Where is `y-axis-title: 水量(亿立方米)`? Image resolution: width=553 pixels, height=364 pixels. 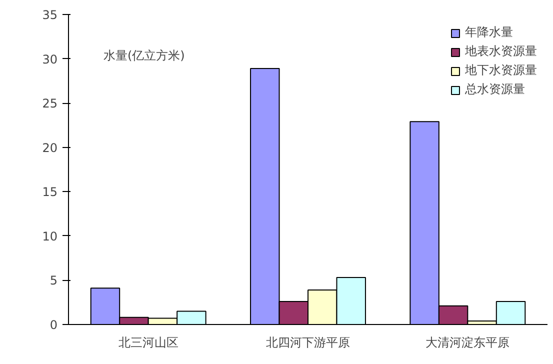
y-axis-title: 水量(亿立方米) is located at coordinates (144, 55).